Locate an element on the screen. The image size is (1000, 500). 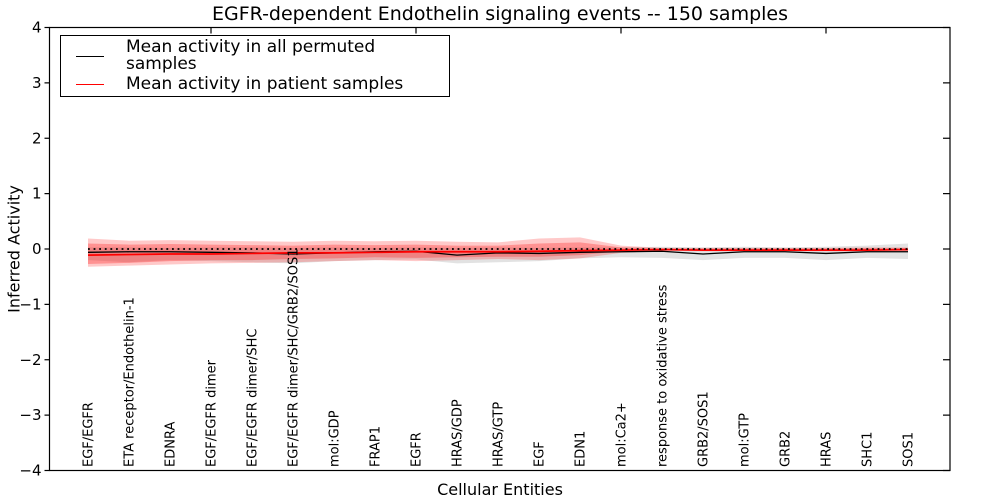
category-label: GRB2/SOS1 is located at coordinates (704, 429).